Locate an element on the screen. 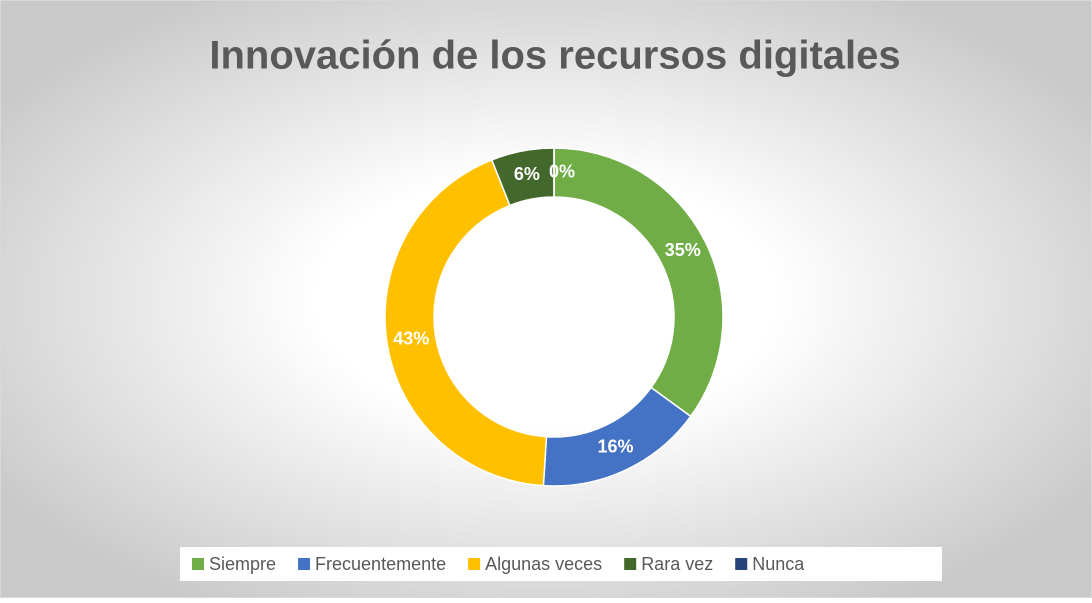 The width and height of the screenshot is (1092, 603). data-label: 0% is located at coordinates (562, 171).